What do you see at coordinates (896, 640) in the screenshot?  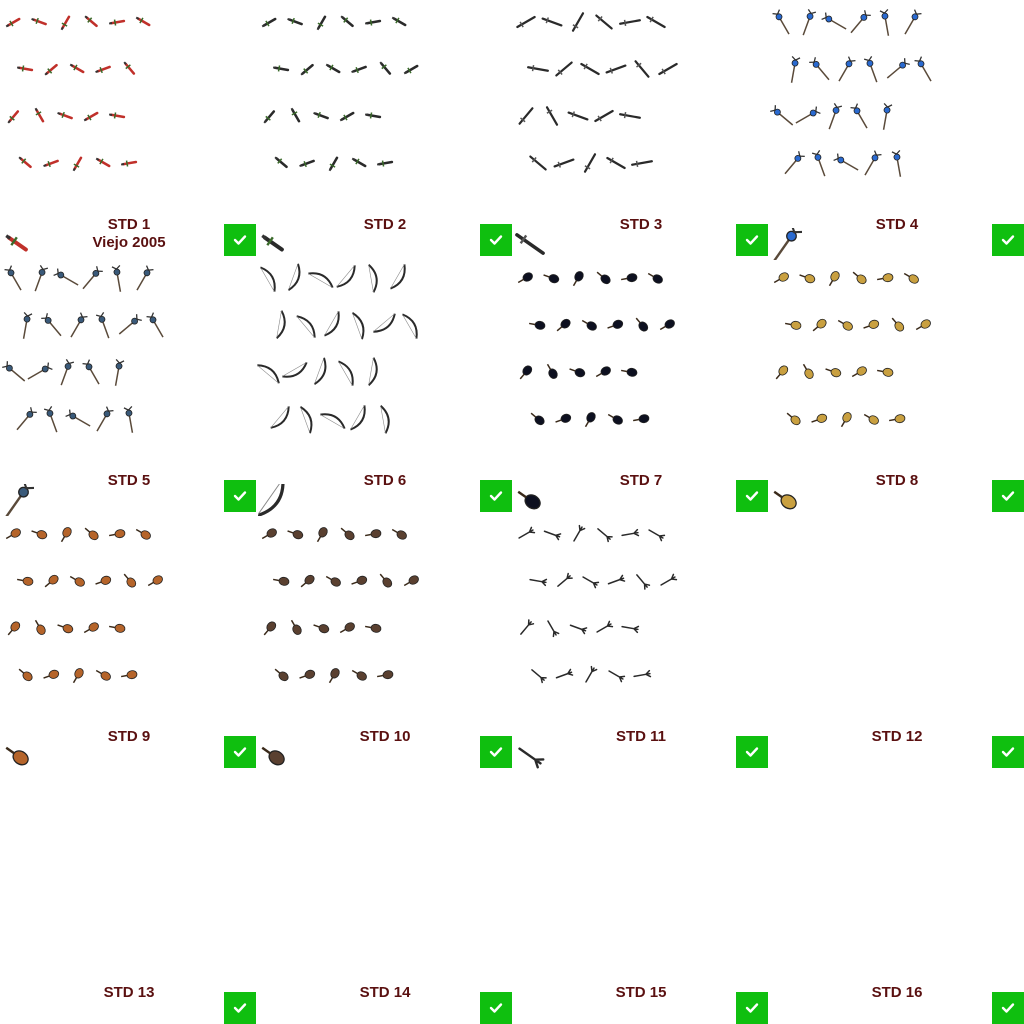 I see `sprite-cell: STD 12` at bounding box center [896, 640].